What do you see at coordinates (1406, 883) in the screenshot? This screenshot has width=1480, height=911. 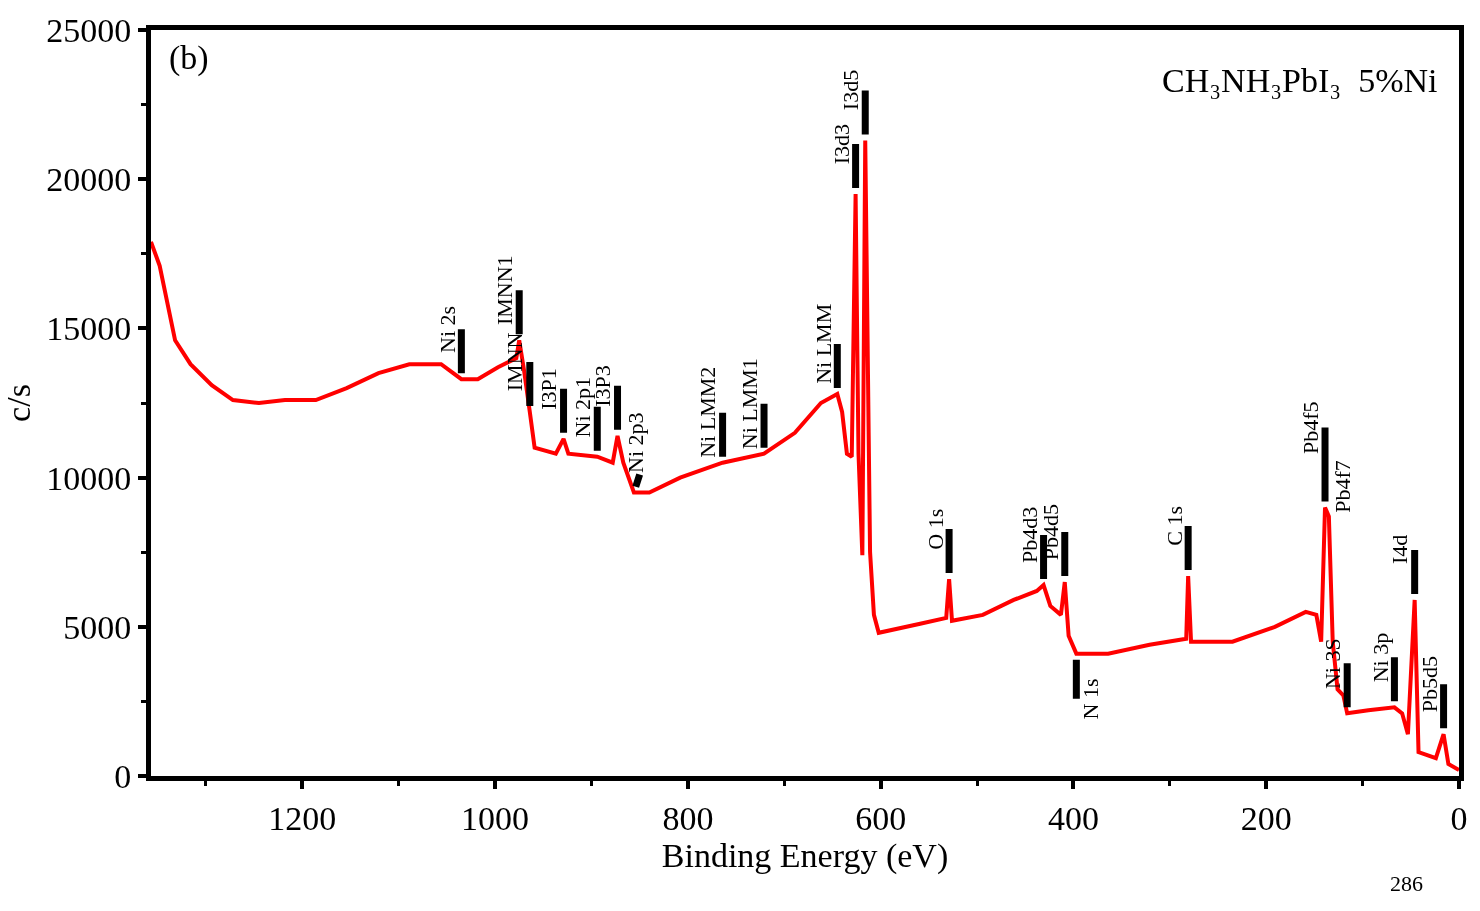 I see `text: 286` at bounding box center [1406, 883].